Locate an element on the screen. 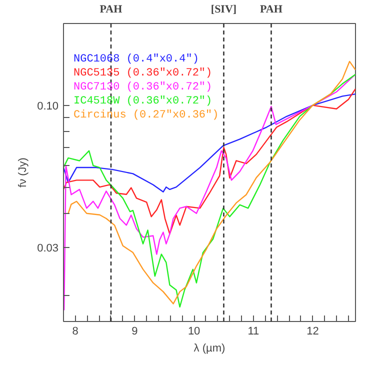 This screenshot has height=365, width=374. x-tick-label: 9 is located at coordinates (135, 332).